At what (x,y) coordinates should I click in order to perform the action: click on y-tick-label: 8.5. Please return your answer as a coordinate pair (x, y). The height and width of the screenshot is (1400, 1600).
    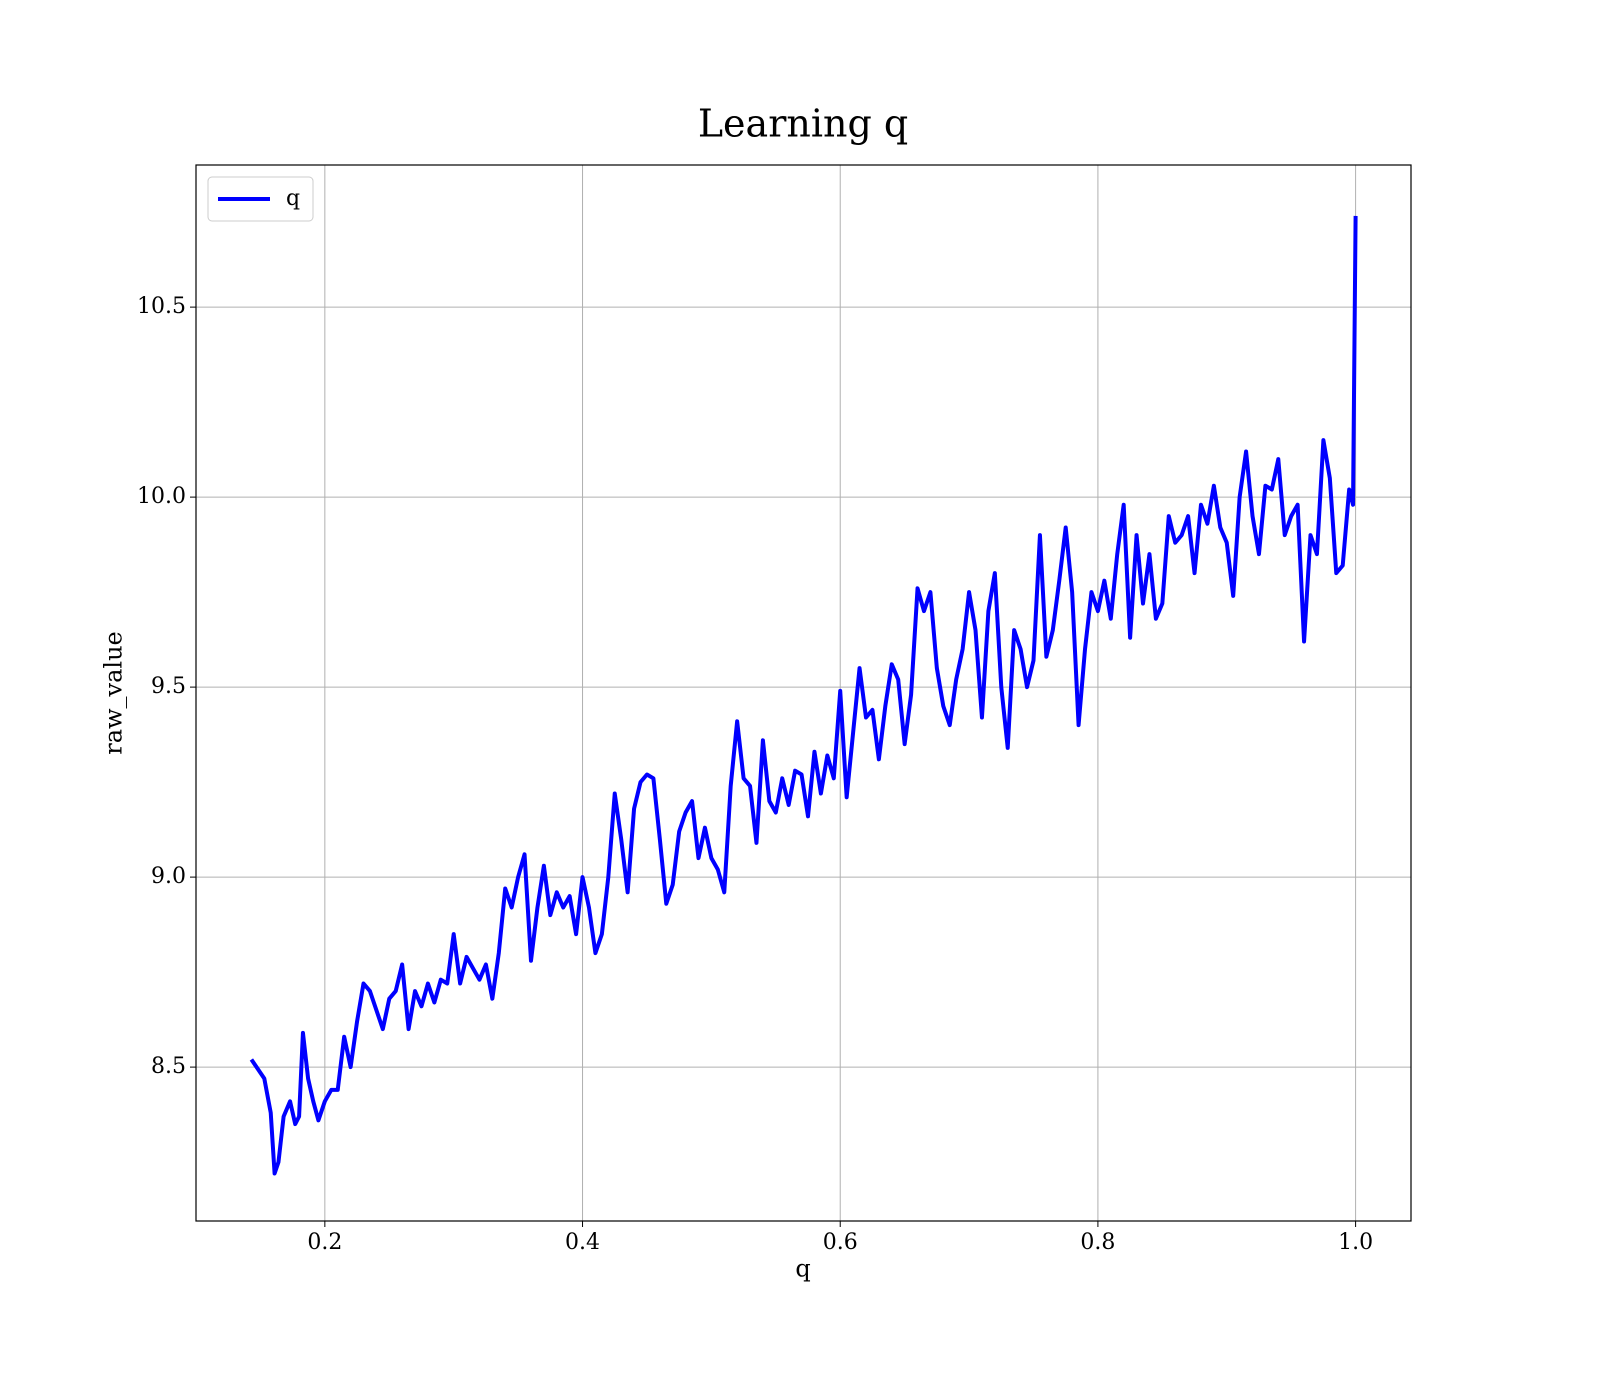
    Looking at the image, I should click on (168, 1066).